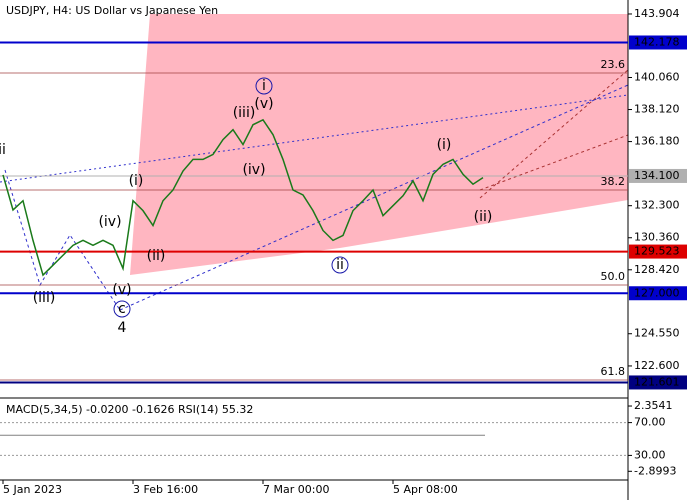  Describe the element at coordinates (653, 405) in the screenshot. I see `indicator-tick-label: 2.3541` at that location.